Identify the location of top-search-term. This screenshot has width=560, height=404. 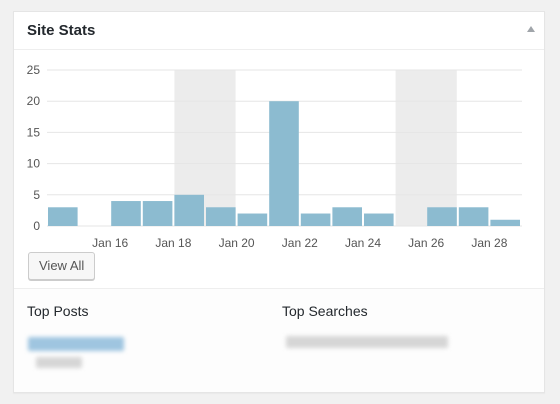
(367, 342).